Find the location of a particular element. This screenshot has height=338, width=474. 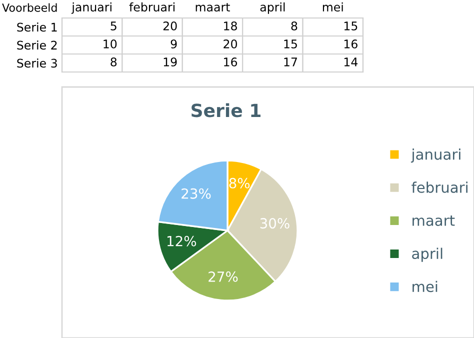

data-label: 23% is located at coordinates (196, 193).